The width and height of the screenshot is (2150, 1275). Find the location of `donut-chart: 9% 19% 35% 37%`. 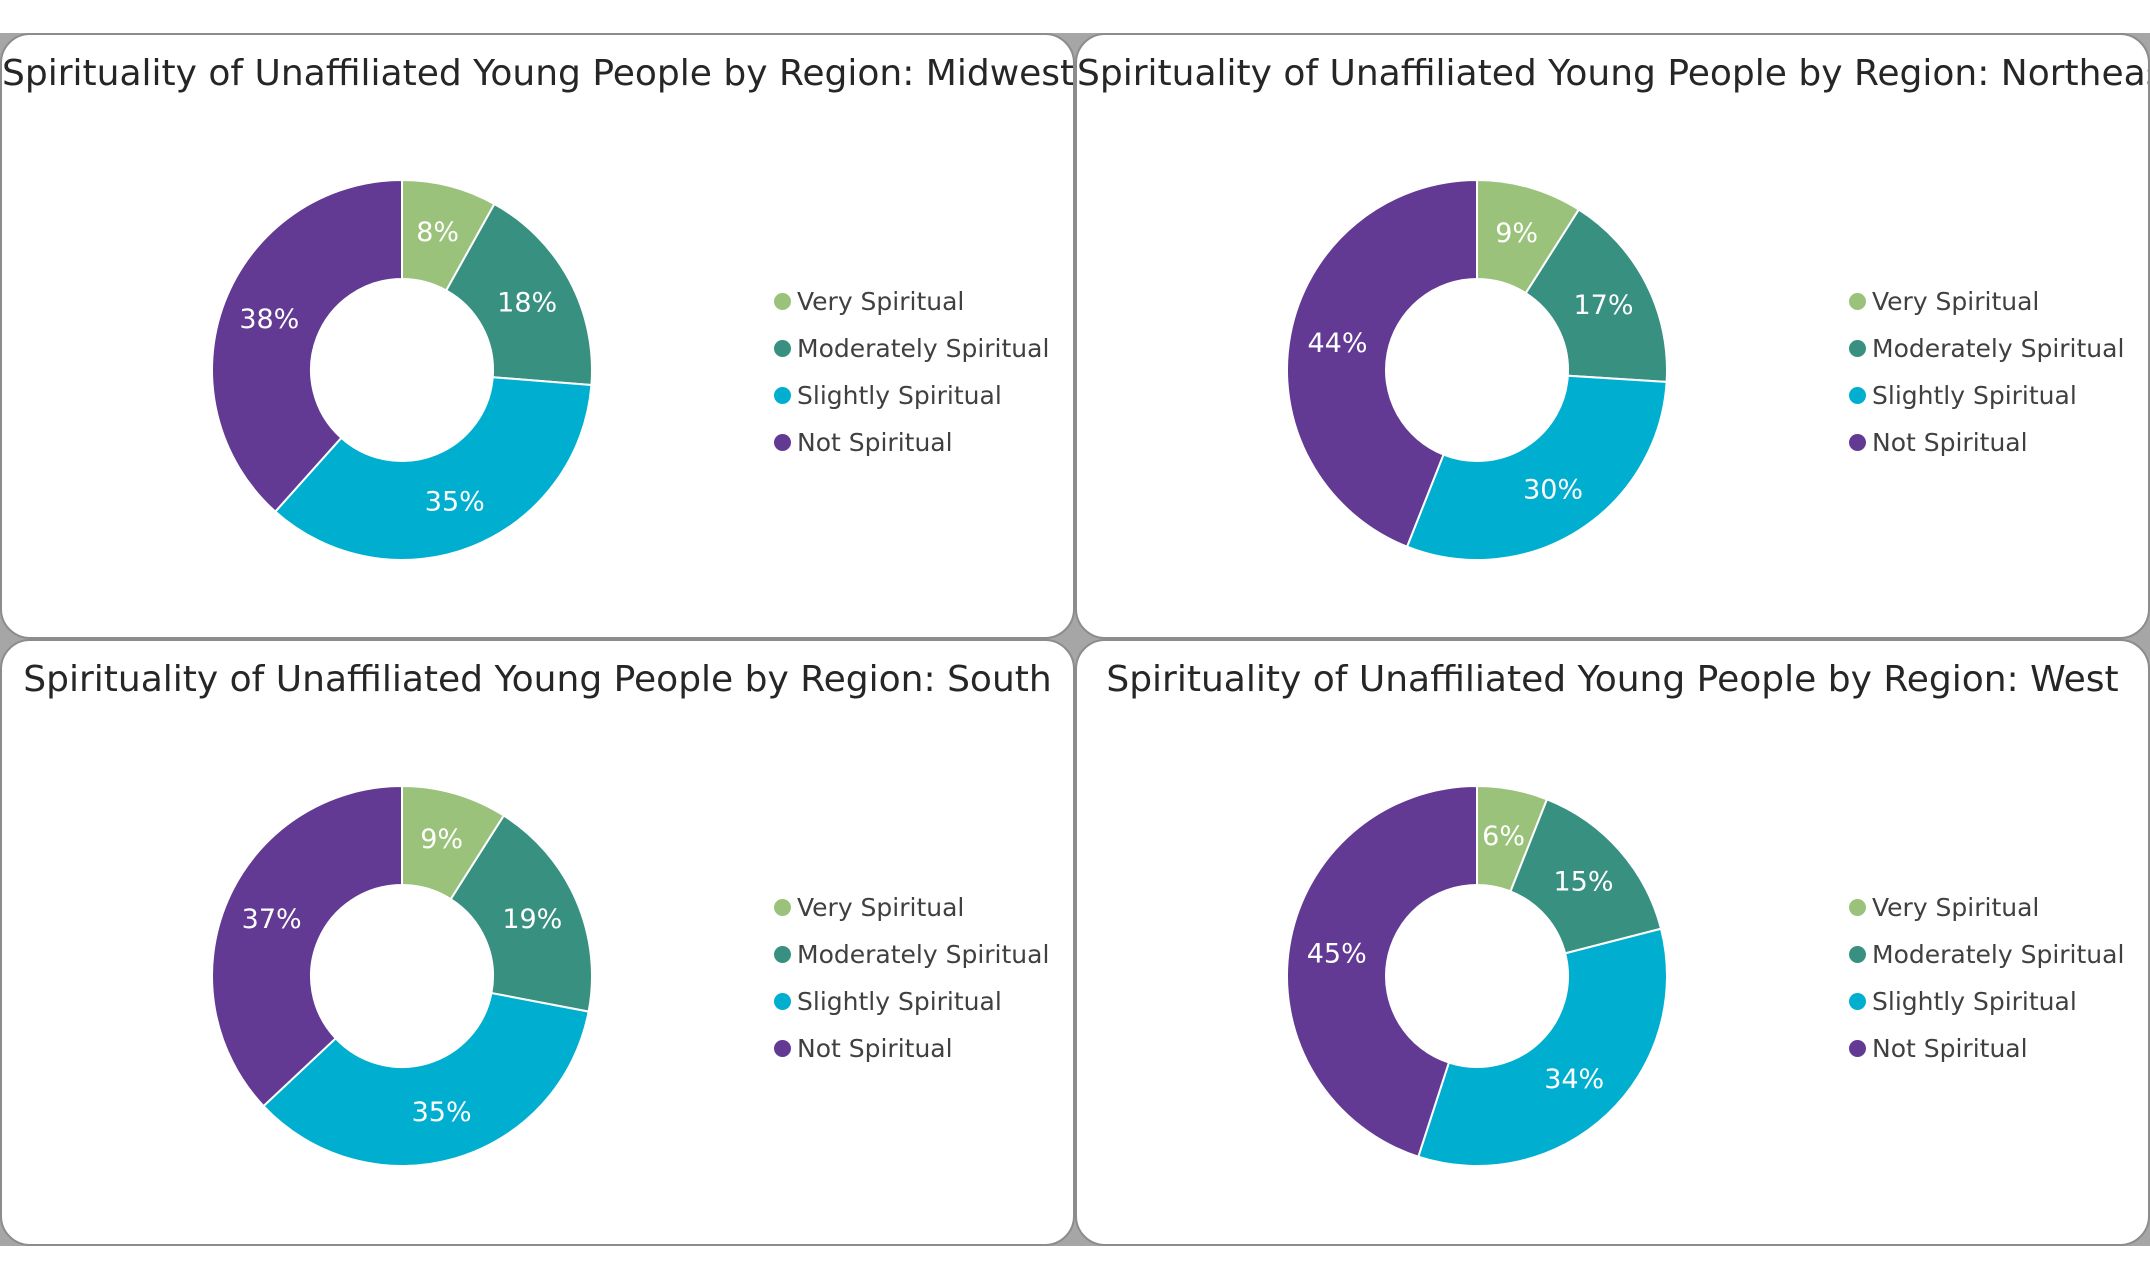

donut-chart: 9% 19% 35% 37% is located at coordinates (402, 975).